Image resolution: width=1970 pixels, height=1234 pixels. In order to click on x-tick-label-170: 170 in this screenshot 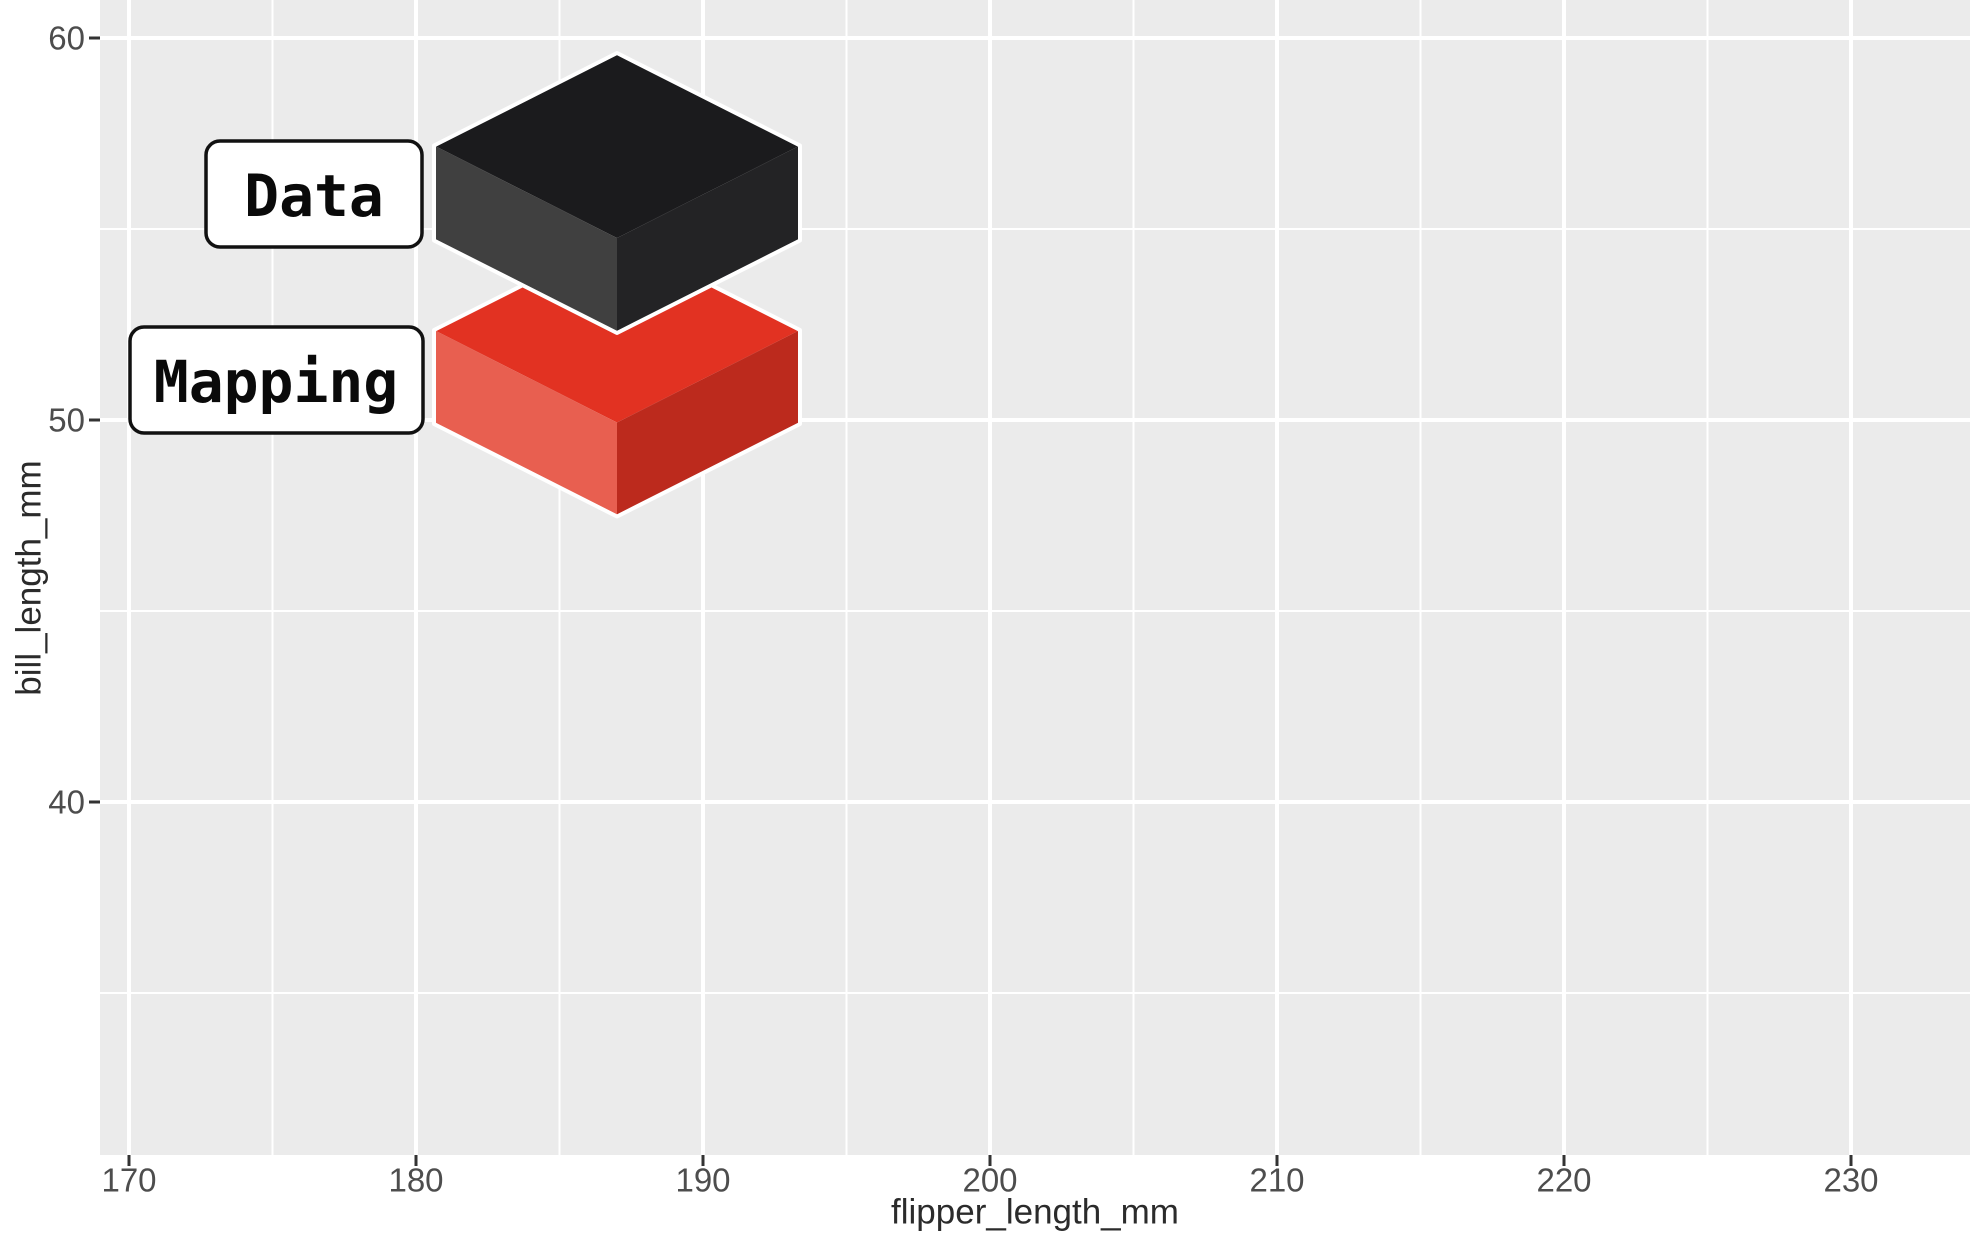, I will do `click(128, 1180)`.